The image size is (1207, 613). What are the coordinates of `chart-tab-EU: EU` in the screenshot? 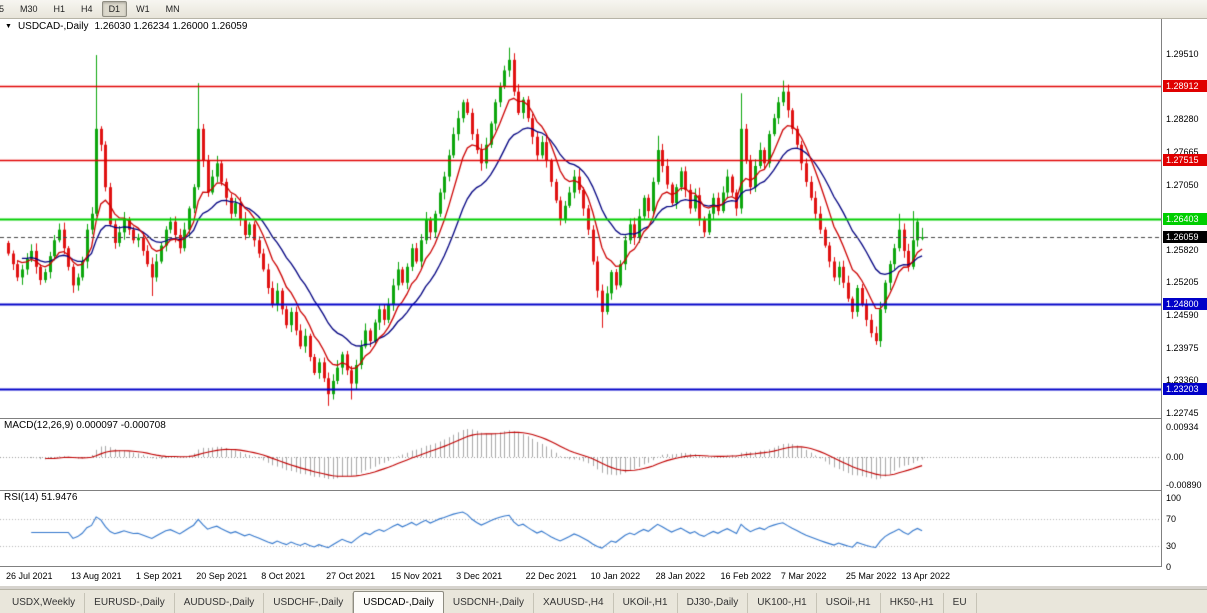 It's located at (960, 603).